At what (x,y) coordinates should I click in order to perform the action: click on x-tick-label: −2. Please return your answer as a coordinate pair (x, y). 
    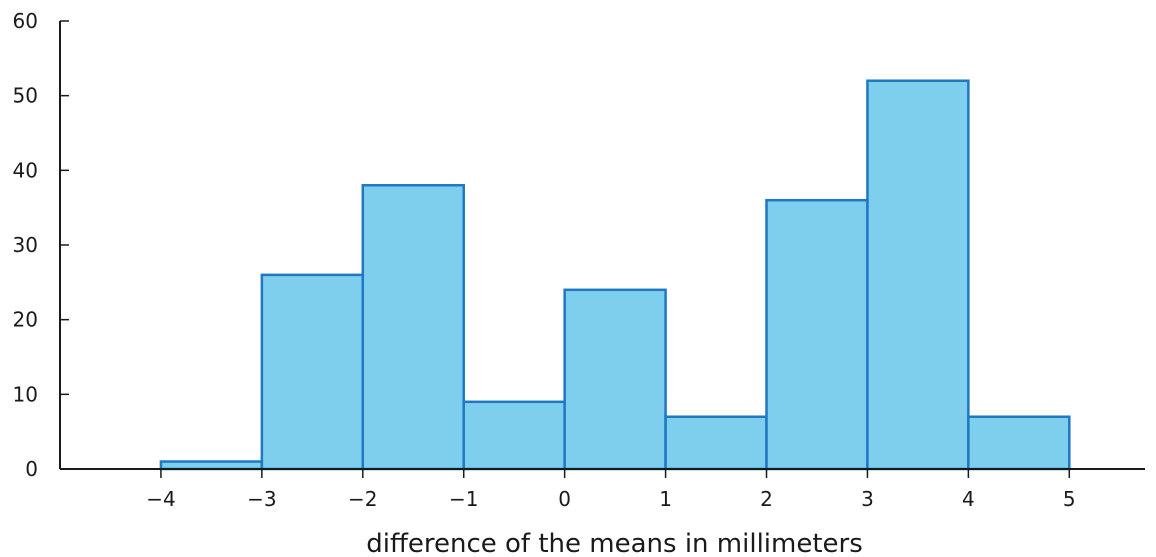
    Looking at the image, I should click on (362, 499).